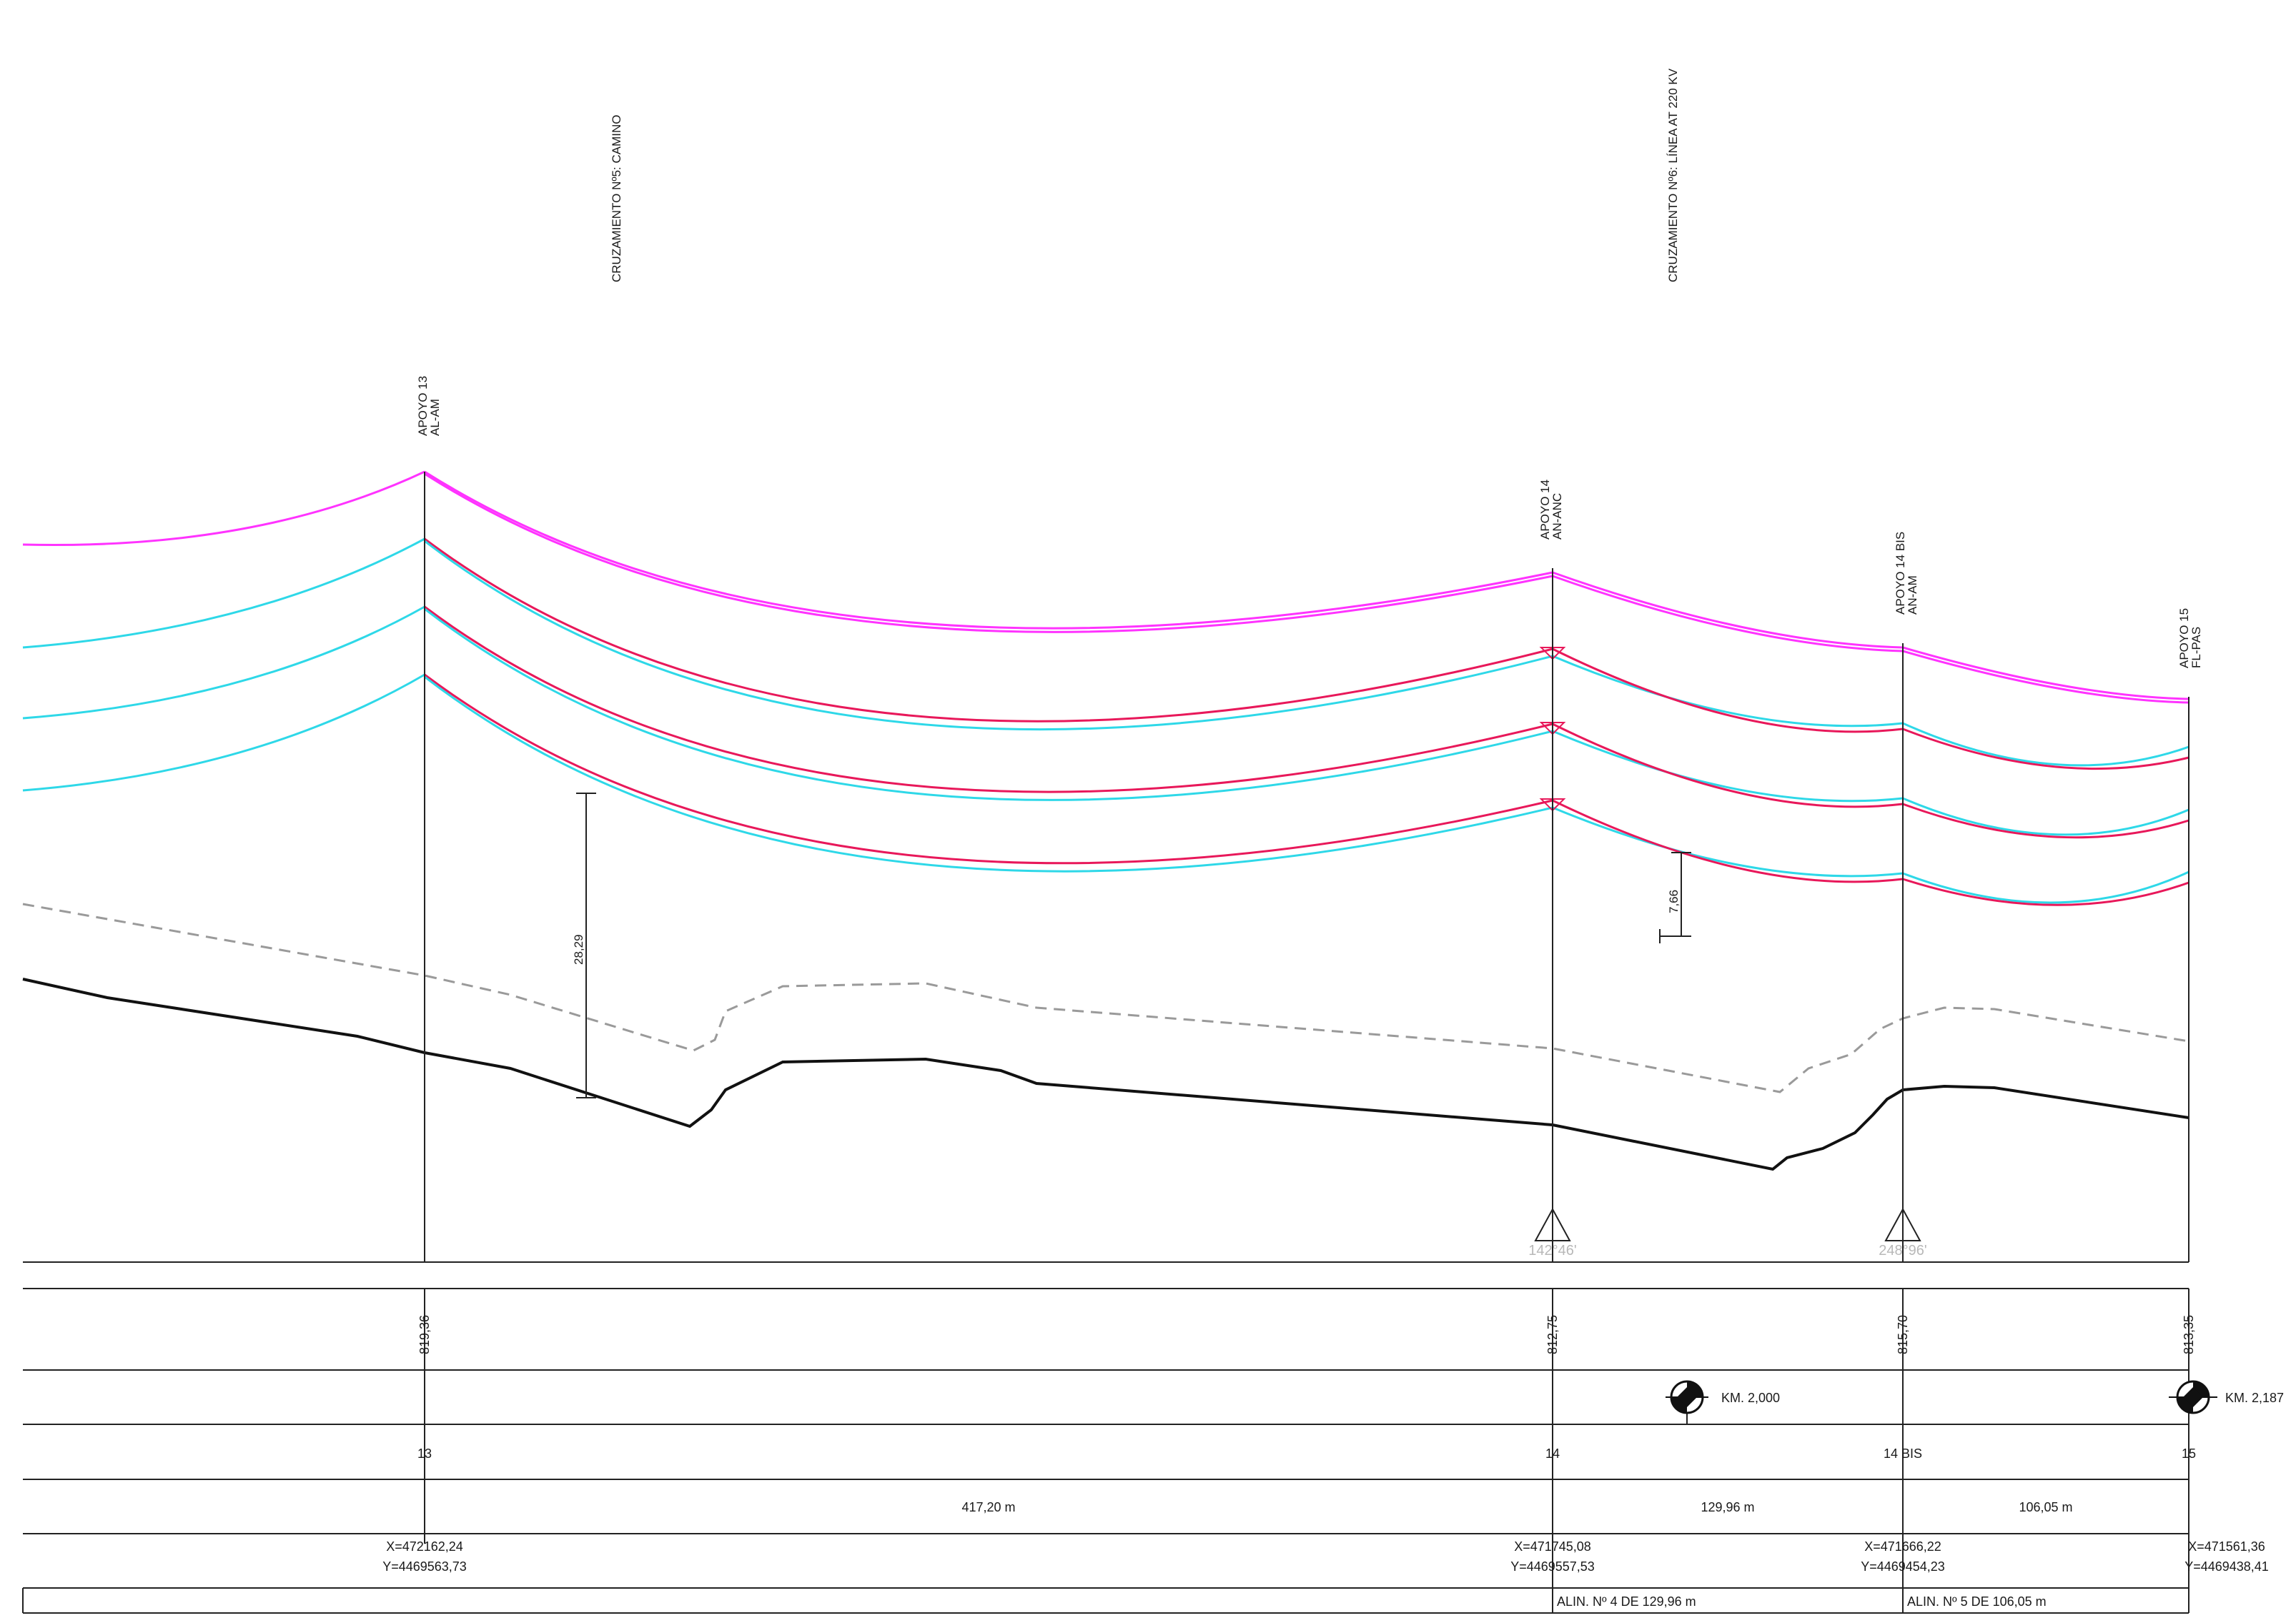 The image size is (2296, 1618). What do you see at coordinates (1552, 1566) in the screenshot?
I see `svg-text: Y=4469557,53` at bounding box center [1552, 1566].